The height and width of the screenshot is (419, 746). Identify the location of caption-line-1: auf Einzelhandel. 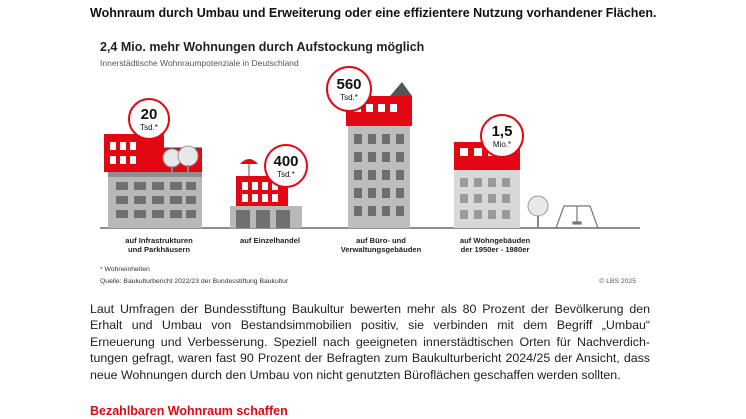
(270, 240).